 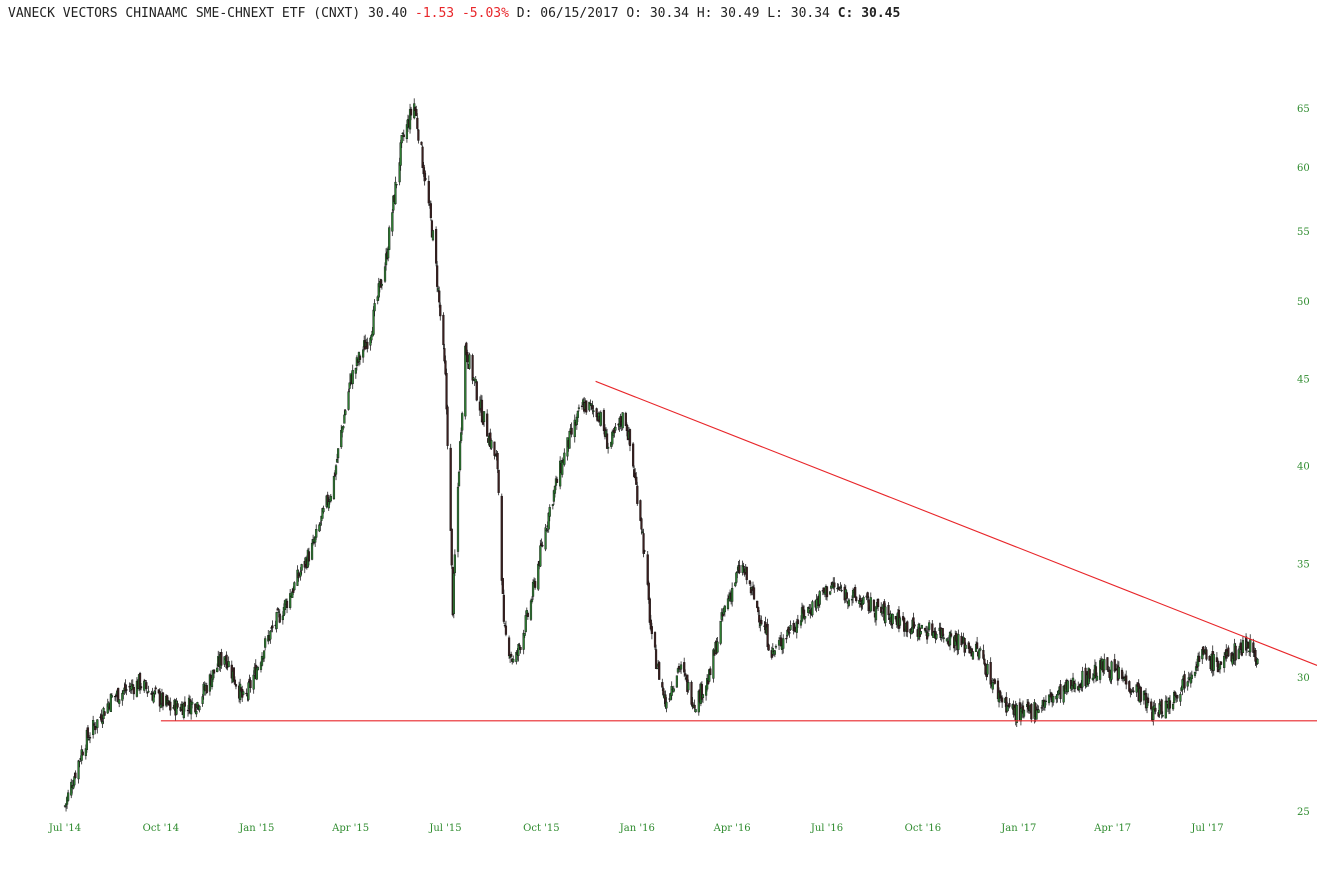 I want to click on open-label: O:, so click(x=634, y=13).